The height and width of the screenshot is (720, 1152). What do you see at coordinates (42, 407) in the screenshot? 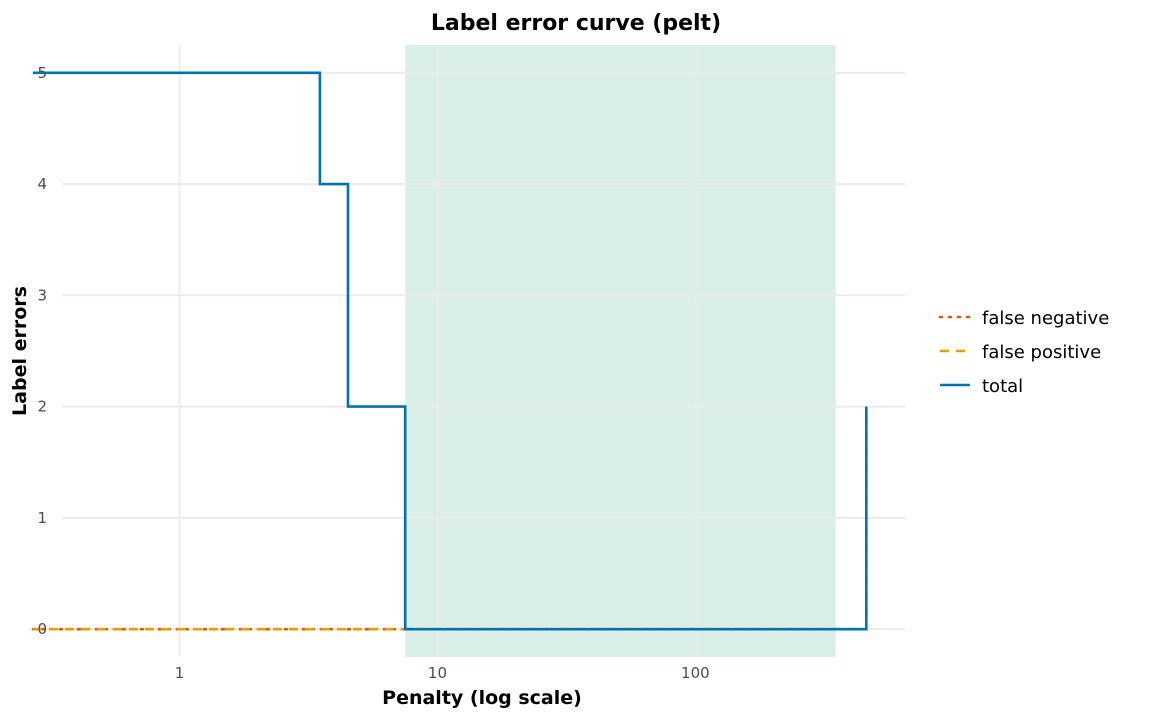
I see `y-tick-label: 2` at bounding box center [42, 407].